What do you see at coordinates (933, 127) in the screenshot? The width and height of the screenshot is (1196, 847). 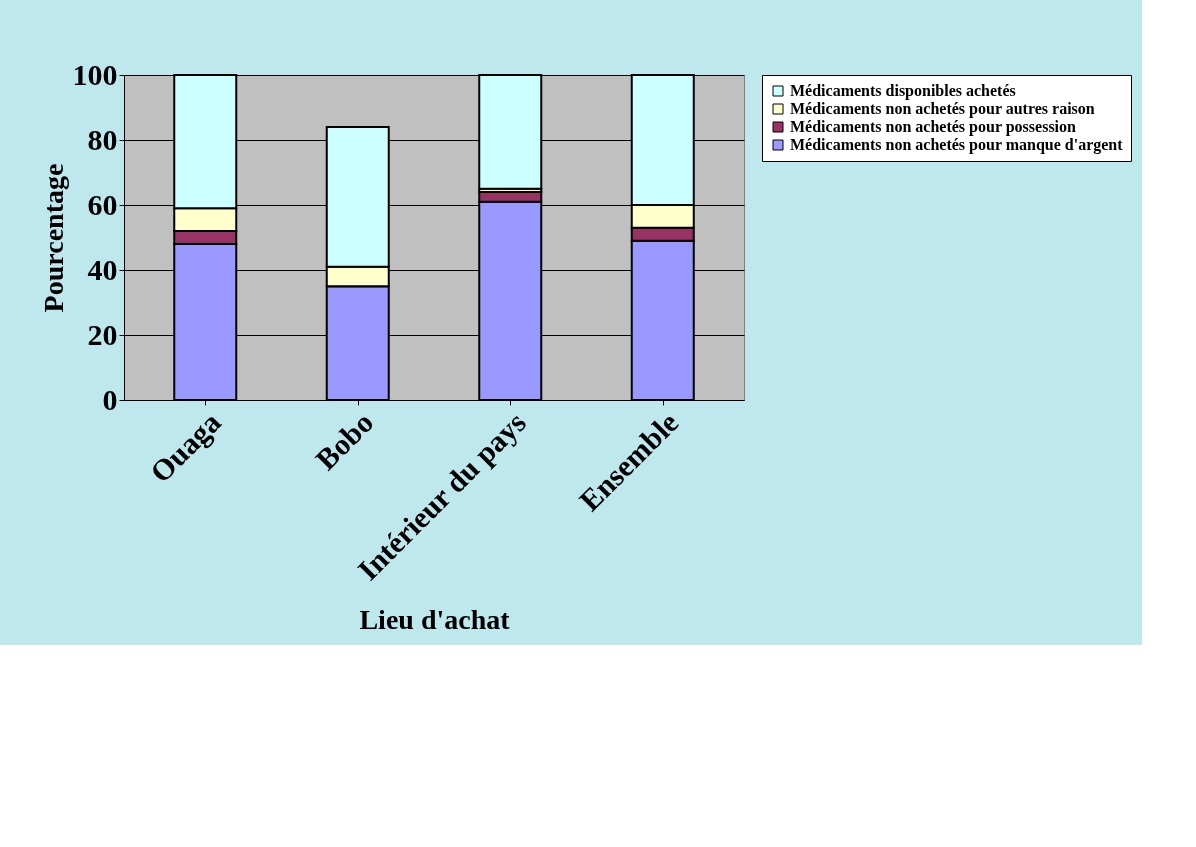 I see `legend-label: Médicaments non achetés pour possession` at bounding box center [933, 127].